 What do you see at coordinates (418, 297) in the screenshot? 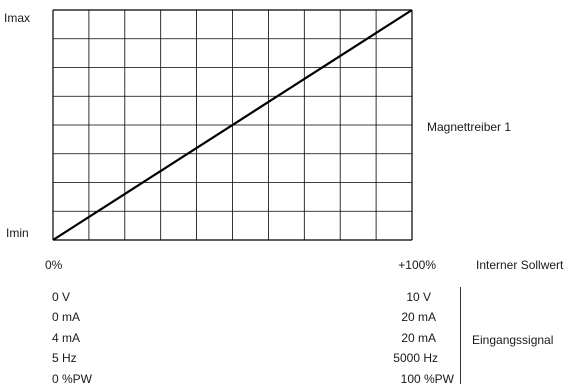
I see `signal-max: 10 V` at bounding box center [418, 297].